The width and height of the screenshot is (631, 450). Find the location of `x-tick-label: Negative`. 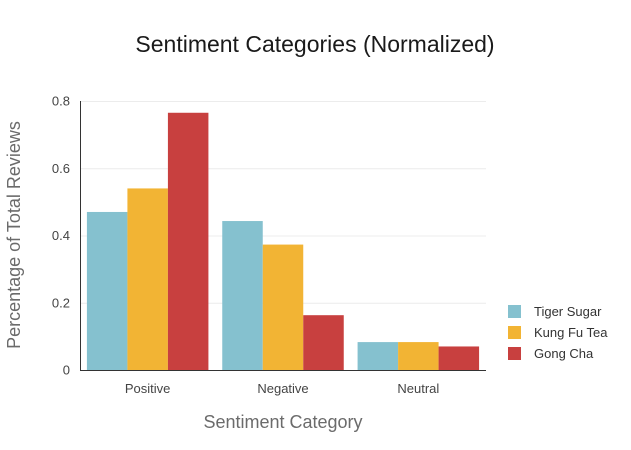

x-tick-label: Negative is located at coordinates (282, 388).